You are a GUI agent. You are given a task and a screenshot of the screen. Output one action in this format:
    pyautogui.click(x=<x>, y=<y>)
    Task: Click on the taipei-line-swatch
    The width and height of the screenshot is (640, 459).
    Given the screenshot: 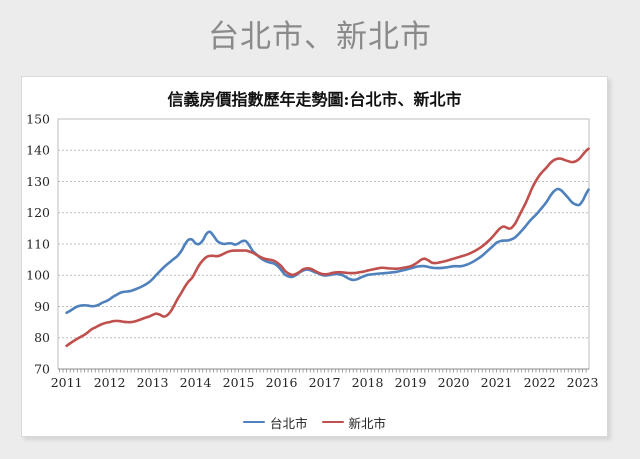 What is the action you would take?
    pyautogui.click(x=253, y=422)
    